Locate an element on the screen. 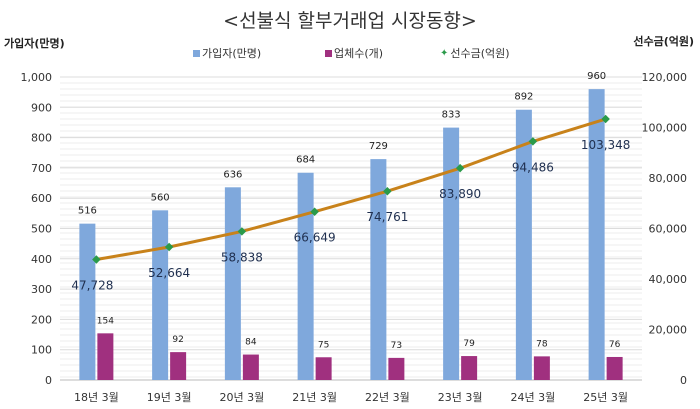 The width and height of the screenshot is (700, 409). bar-label-companies: 79 is located at coordinates (469, 344).